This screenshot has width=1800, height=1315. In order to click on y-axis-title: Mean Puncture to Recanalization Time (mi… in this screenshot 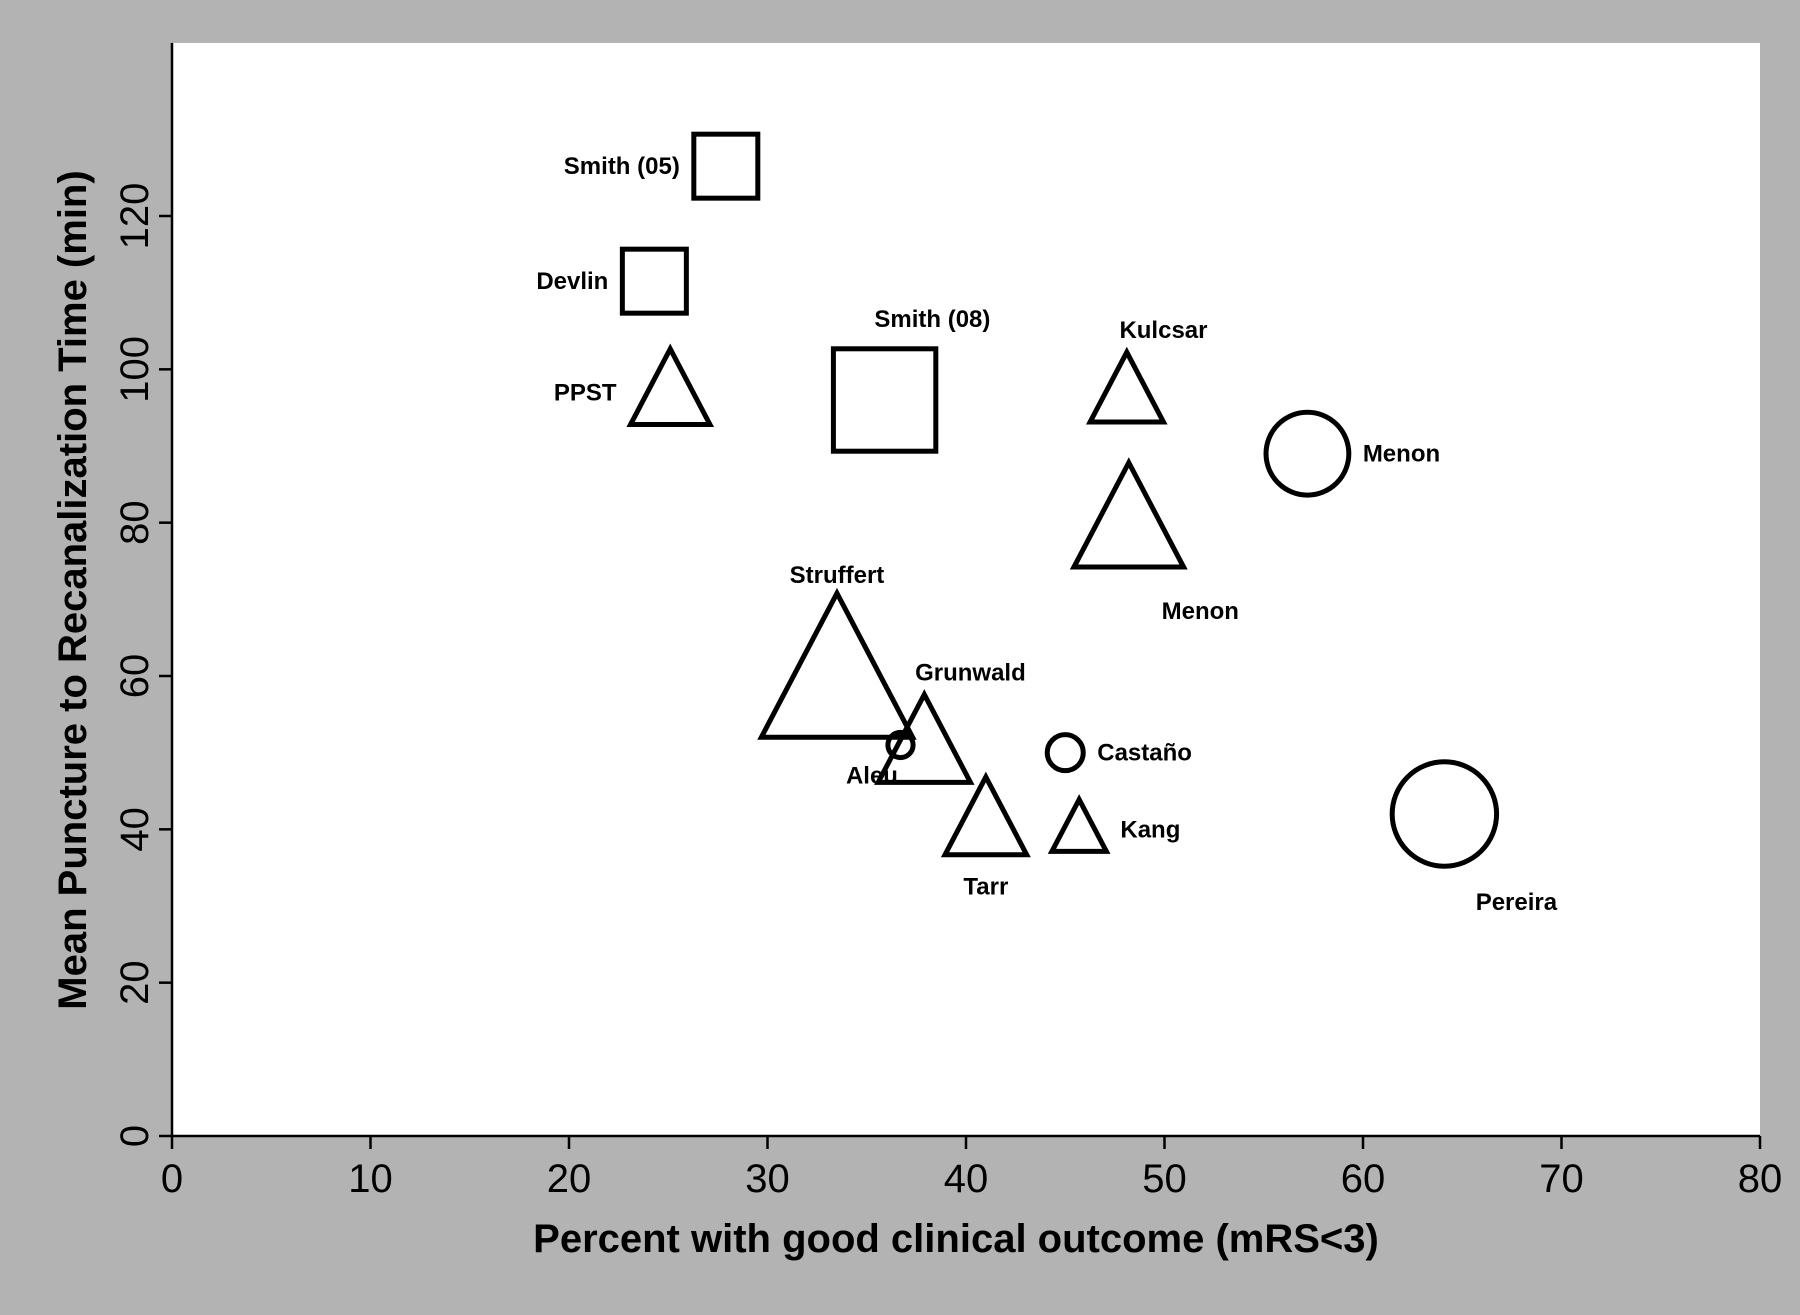, I will do `click(73, 589)`.